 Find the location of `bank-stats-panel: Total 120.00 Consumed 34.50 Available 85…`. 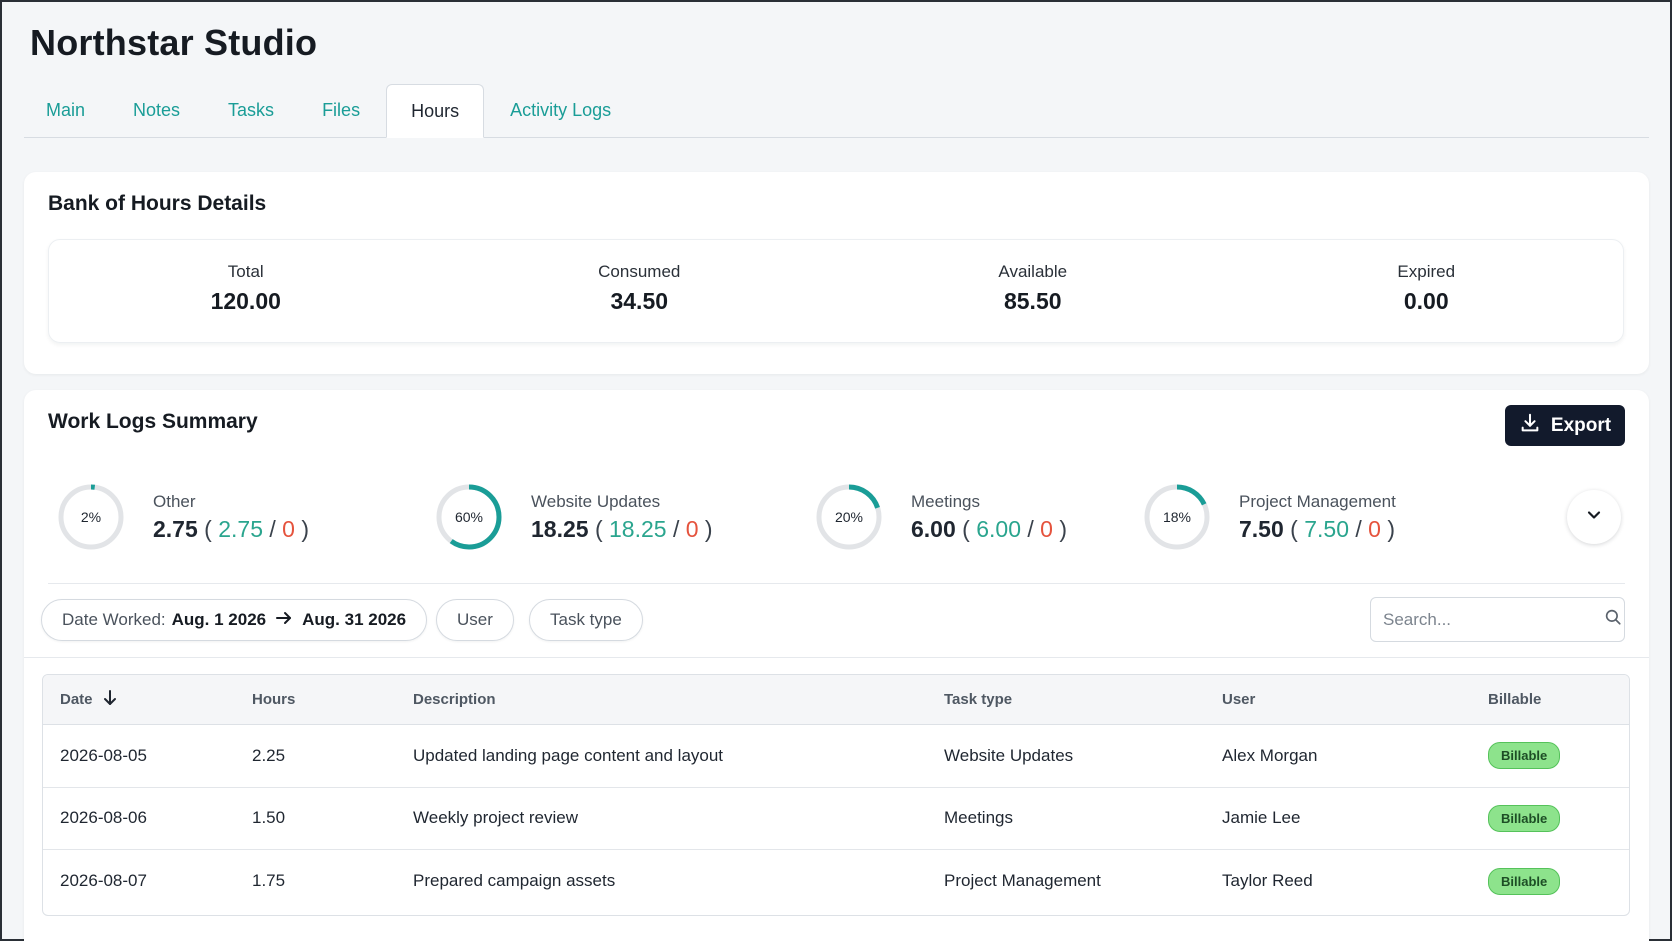

bank-stats-panel: Total 120.00 Consumed 34.50 Available 85… is located at coordinates (836, 291).